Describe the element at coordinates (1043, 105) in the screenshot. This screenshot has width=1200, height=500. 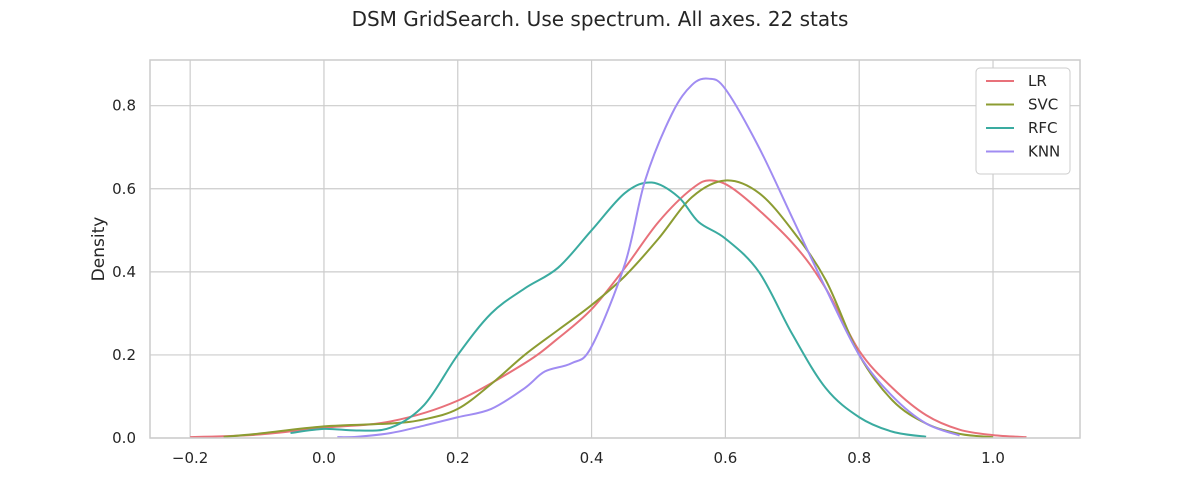
I see `legend-label-svc: SVC` at that location.